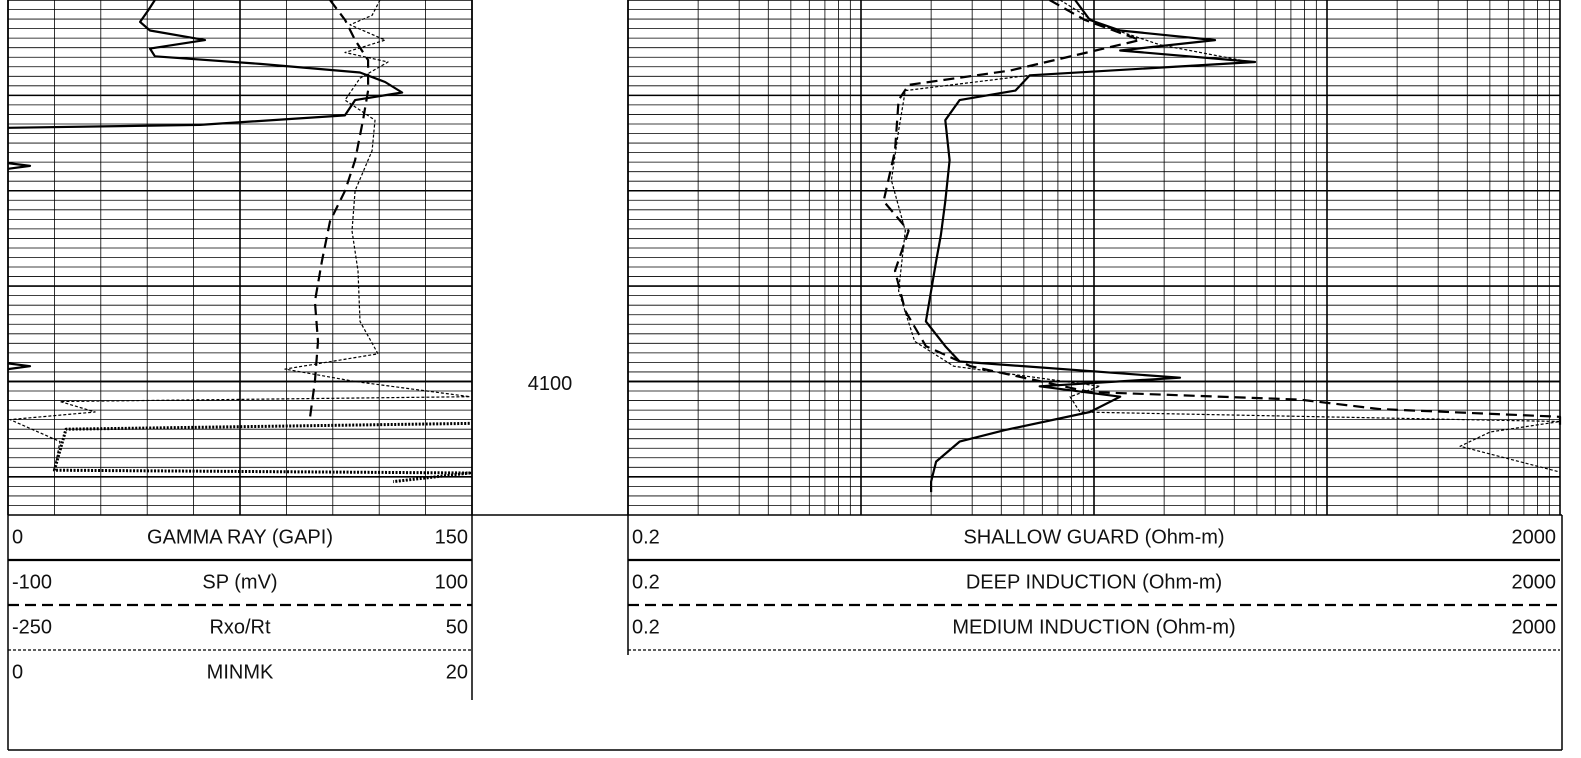 The image size is (1581, 758). I want to click on curve-name: DEEP INDUCTION (Ohm-m), so click(1094, 582).